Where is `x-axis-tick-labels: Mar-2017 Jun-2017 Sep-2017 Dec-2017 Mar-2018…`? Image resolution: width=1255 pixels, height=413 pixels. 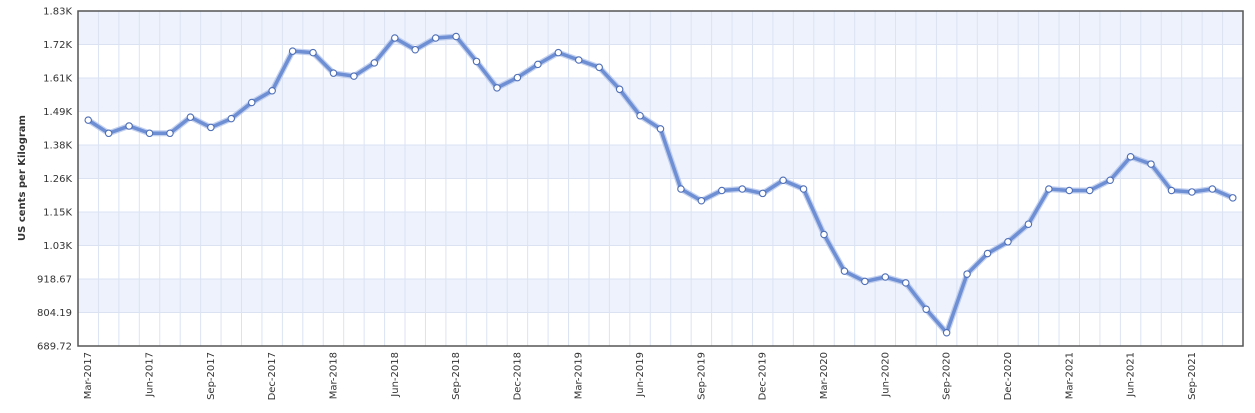 x-axis-tick-labels: Mar-2017 Jun-2017 Sep-2017 Dec-2017 Mar-2018… is located at coordinates (640, 376).